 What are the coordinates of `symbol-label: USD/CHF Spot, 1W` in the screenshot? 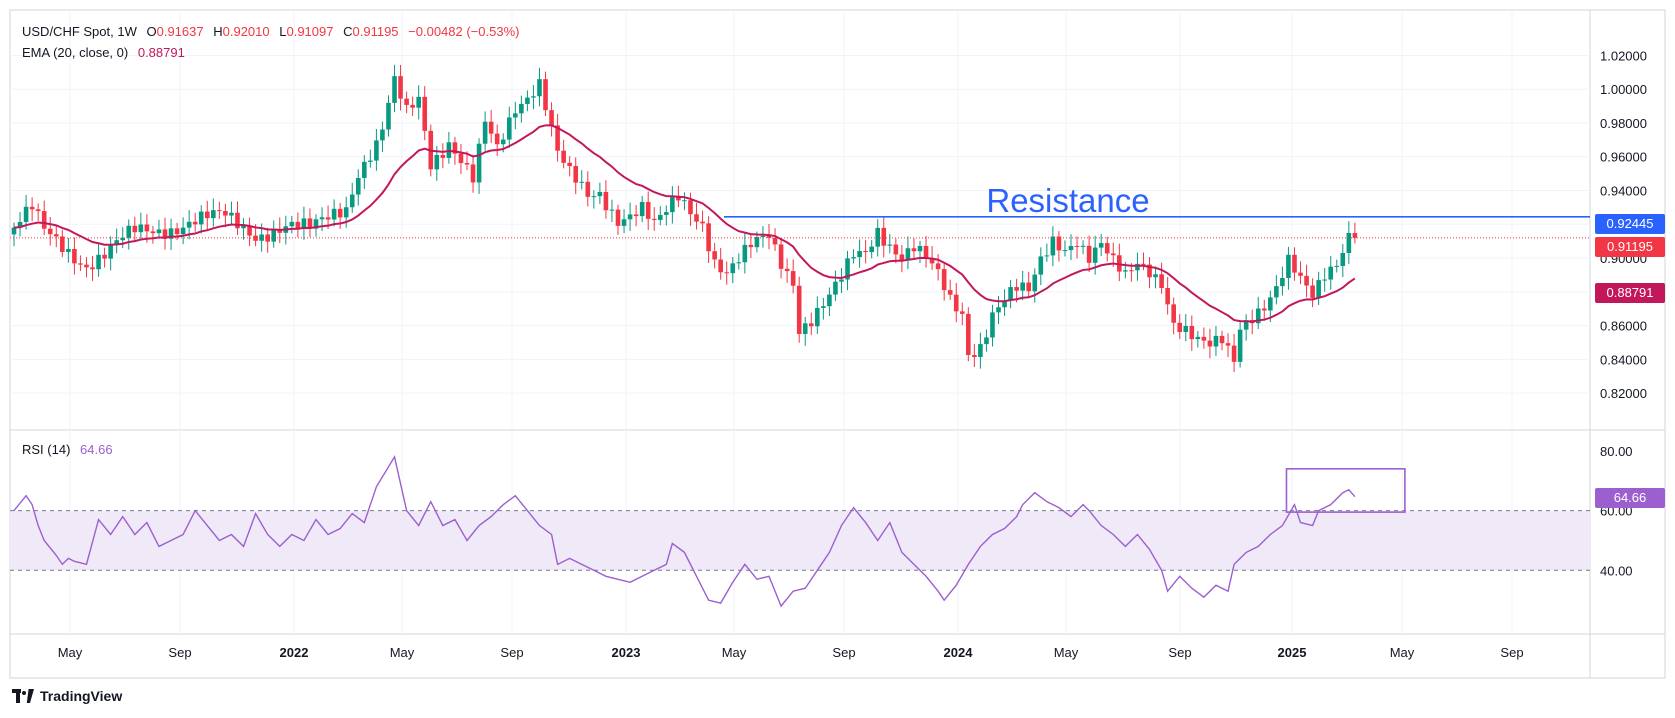 It's located at (79, 31).